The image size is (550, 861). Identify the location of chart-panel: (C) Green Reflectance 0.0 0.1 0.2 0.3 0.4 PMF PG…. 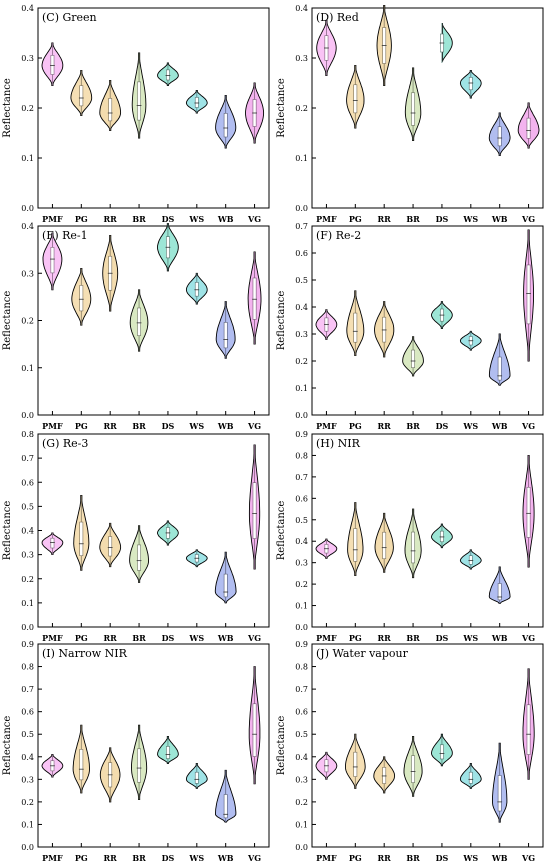
(136, 114).